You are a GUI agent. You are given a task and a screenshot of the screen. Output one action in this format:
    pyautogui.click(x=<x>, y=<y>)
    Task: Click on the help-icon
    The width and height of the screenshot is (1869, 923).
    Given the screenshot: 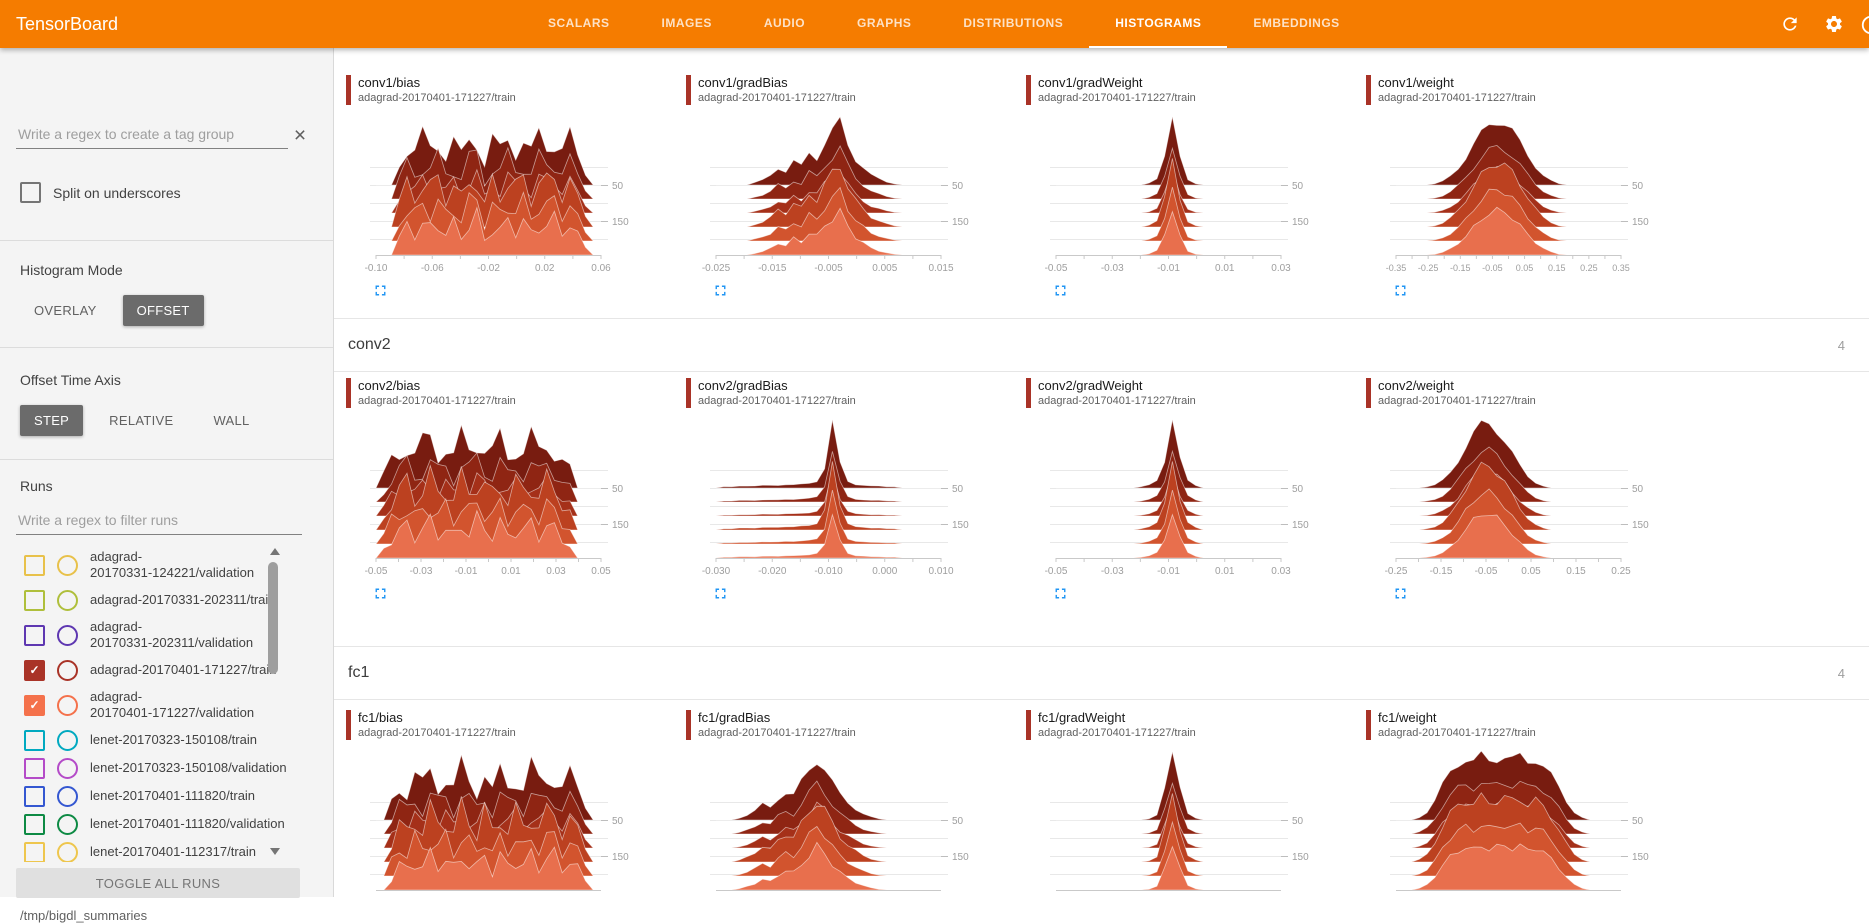 What is the action you would take?
    pyautogui.click(x=1864, y=24)
    